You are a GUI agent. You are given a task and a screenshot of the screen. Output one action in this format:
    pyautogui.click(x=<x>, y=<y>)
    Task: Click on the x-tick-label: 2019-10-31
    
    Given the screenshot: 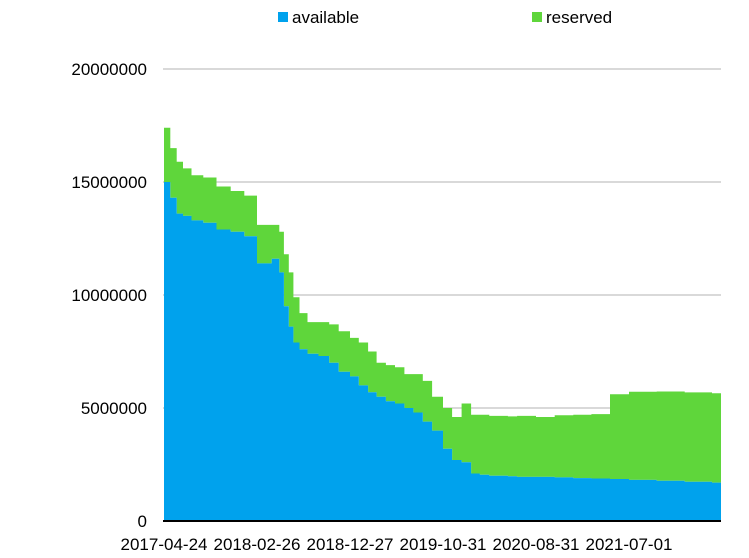 What is the action you would take?
    pyautogui.click(x=443, y=544)
    